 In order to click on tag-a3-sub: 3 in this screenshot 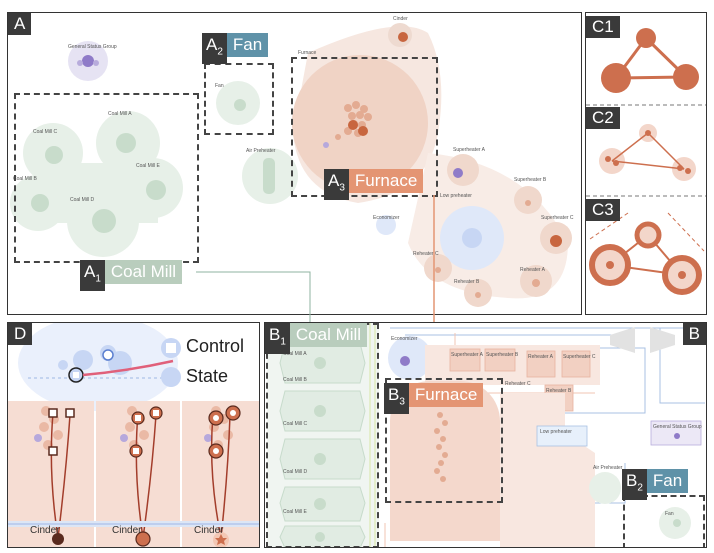, I will do `click(342, 188)`.